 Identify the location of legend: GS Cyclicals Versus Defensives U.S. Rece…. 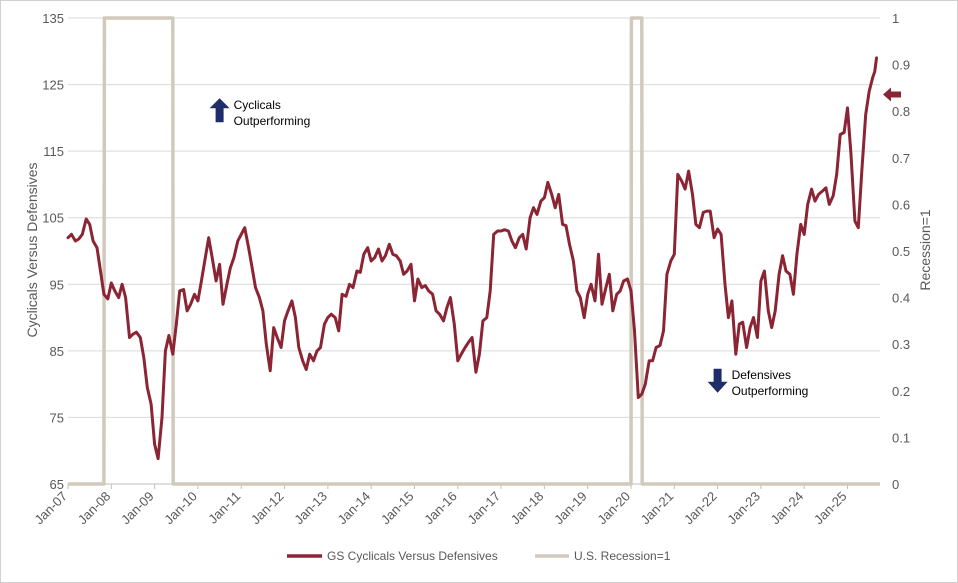
(479, 556).